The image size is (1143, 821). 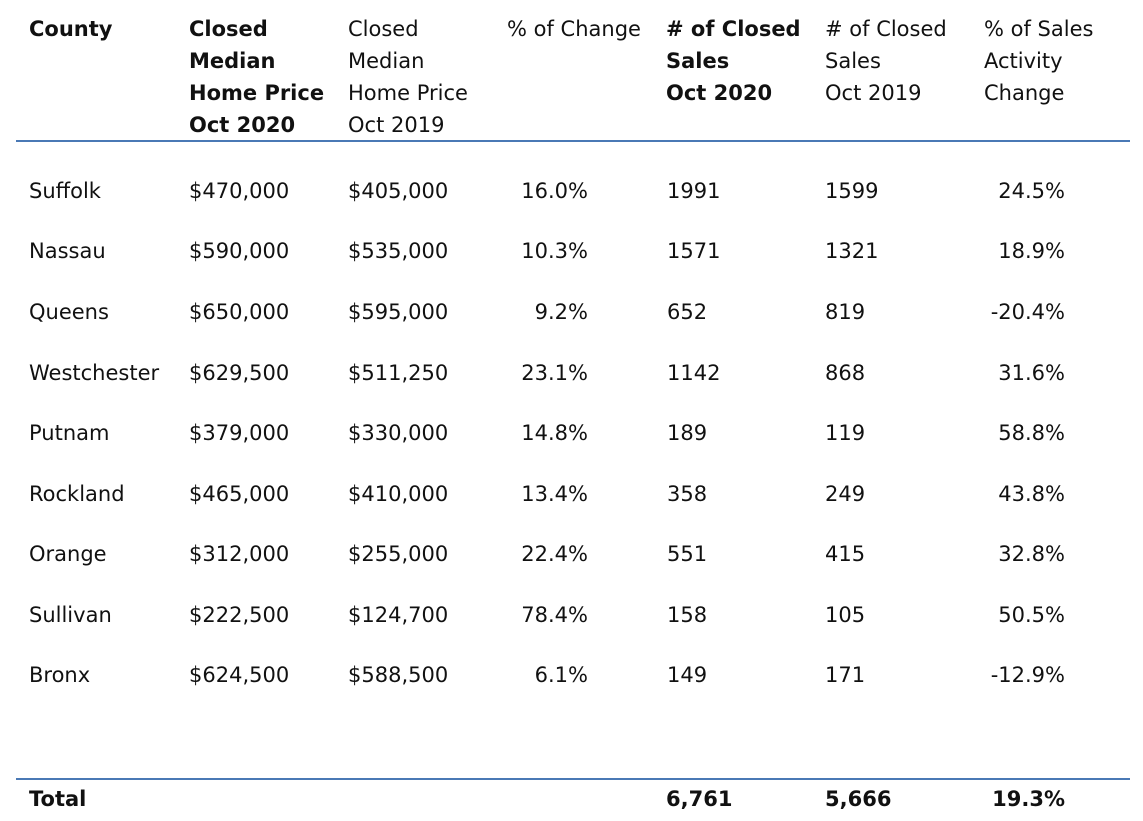 I want to click on county-cell: Nassau, so click(x=67, y=251).